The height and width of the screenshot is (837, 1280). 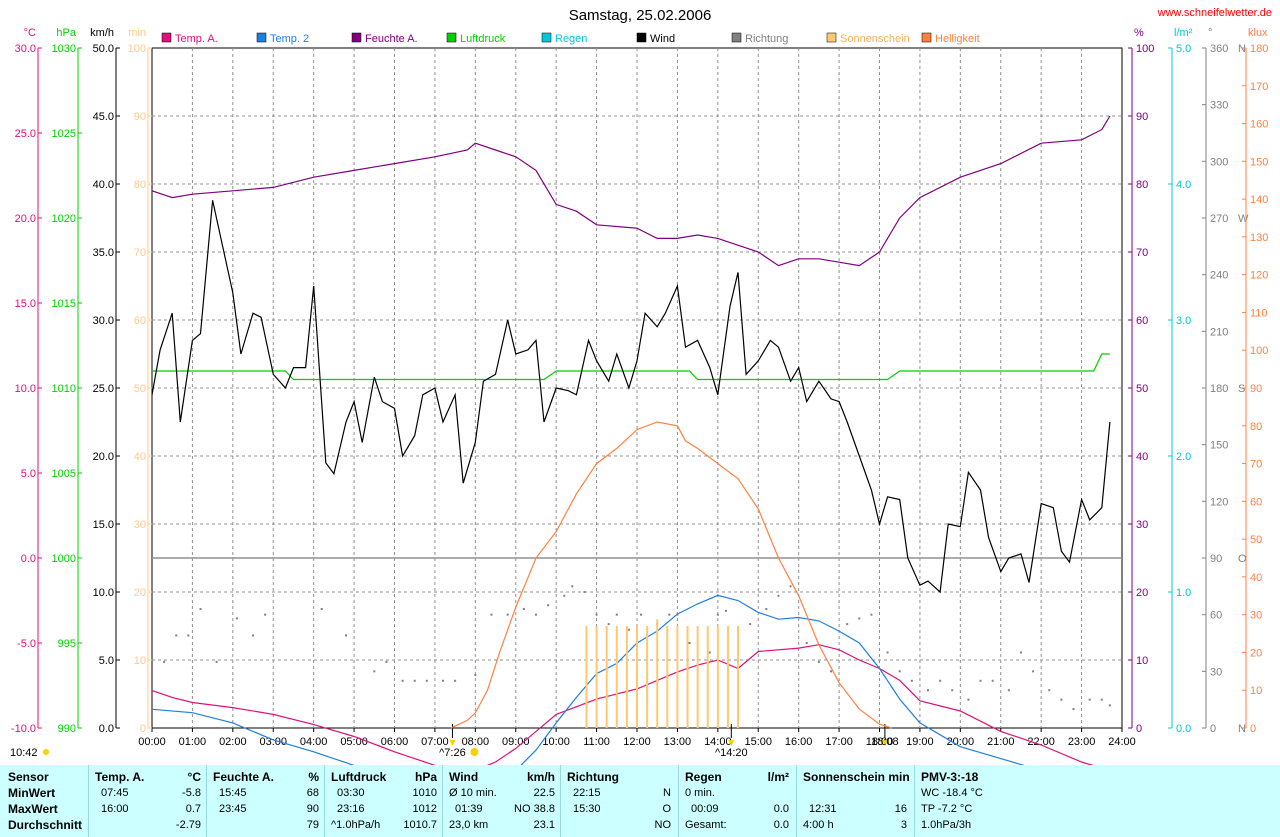 What do you see at coordinates (452, 743) in the screenshot?
I see `sunrise-arrow-icon` at bounding box center [452, 743].